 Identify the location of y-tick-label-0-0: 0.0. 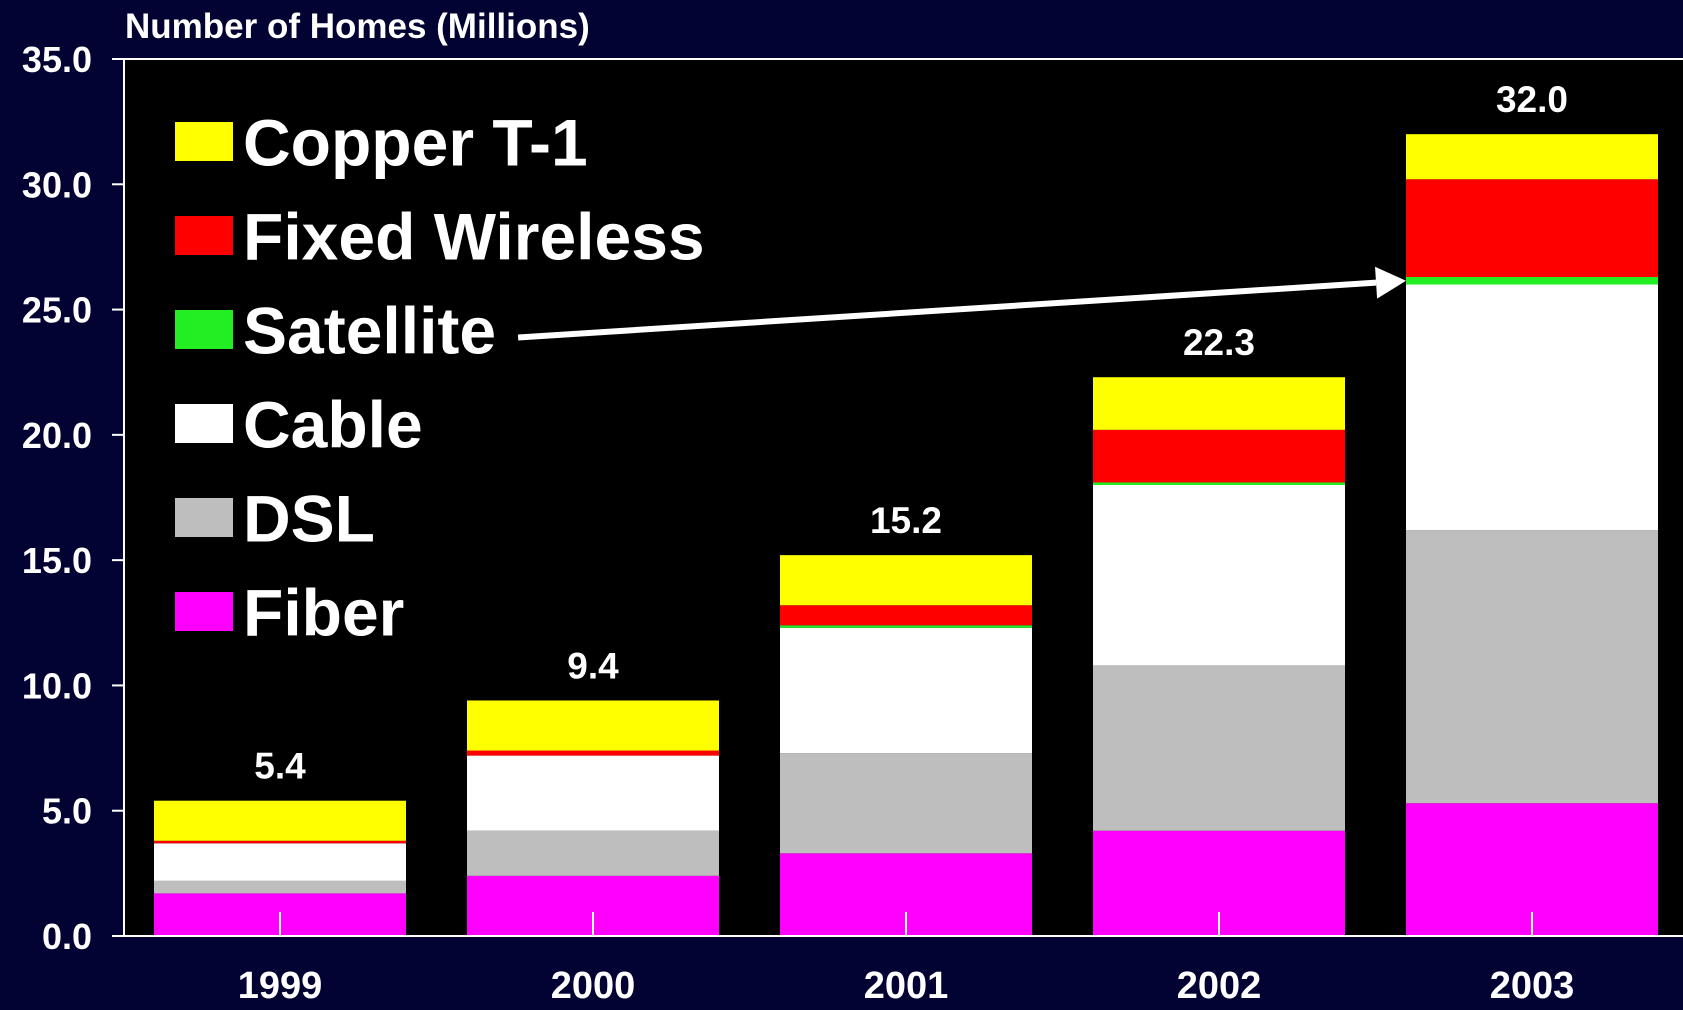
(67, 936).